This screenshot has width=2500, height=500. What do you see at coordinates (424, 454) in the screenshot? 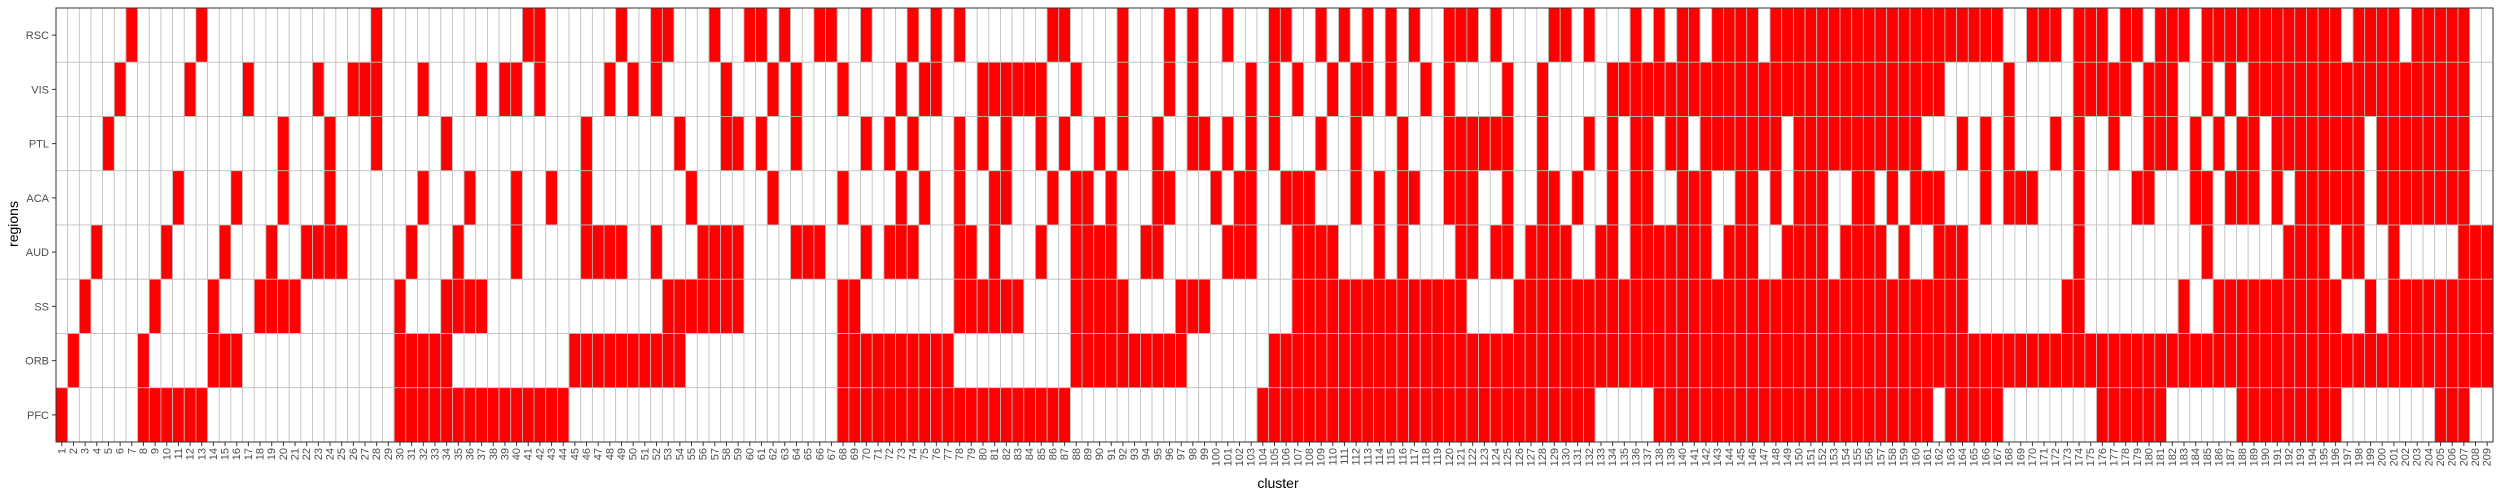
I see `x-tick-label-32: 32` at bounding box center [424, 454].